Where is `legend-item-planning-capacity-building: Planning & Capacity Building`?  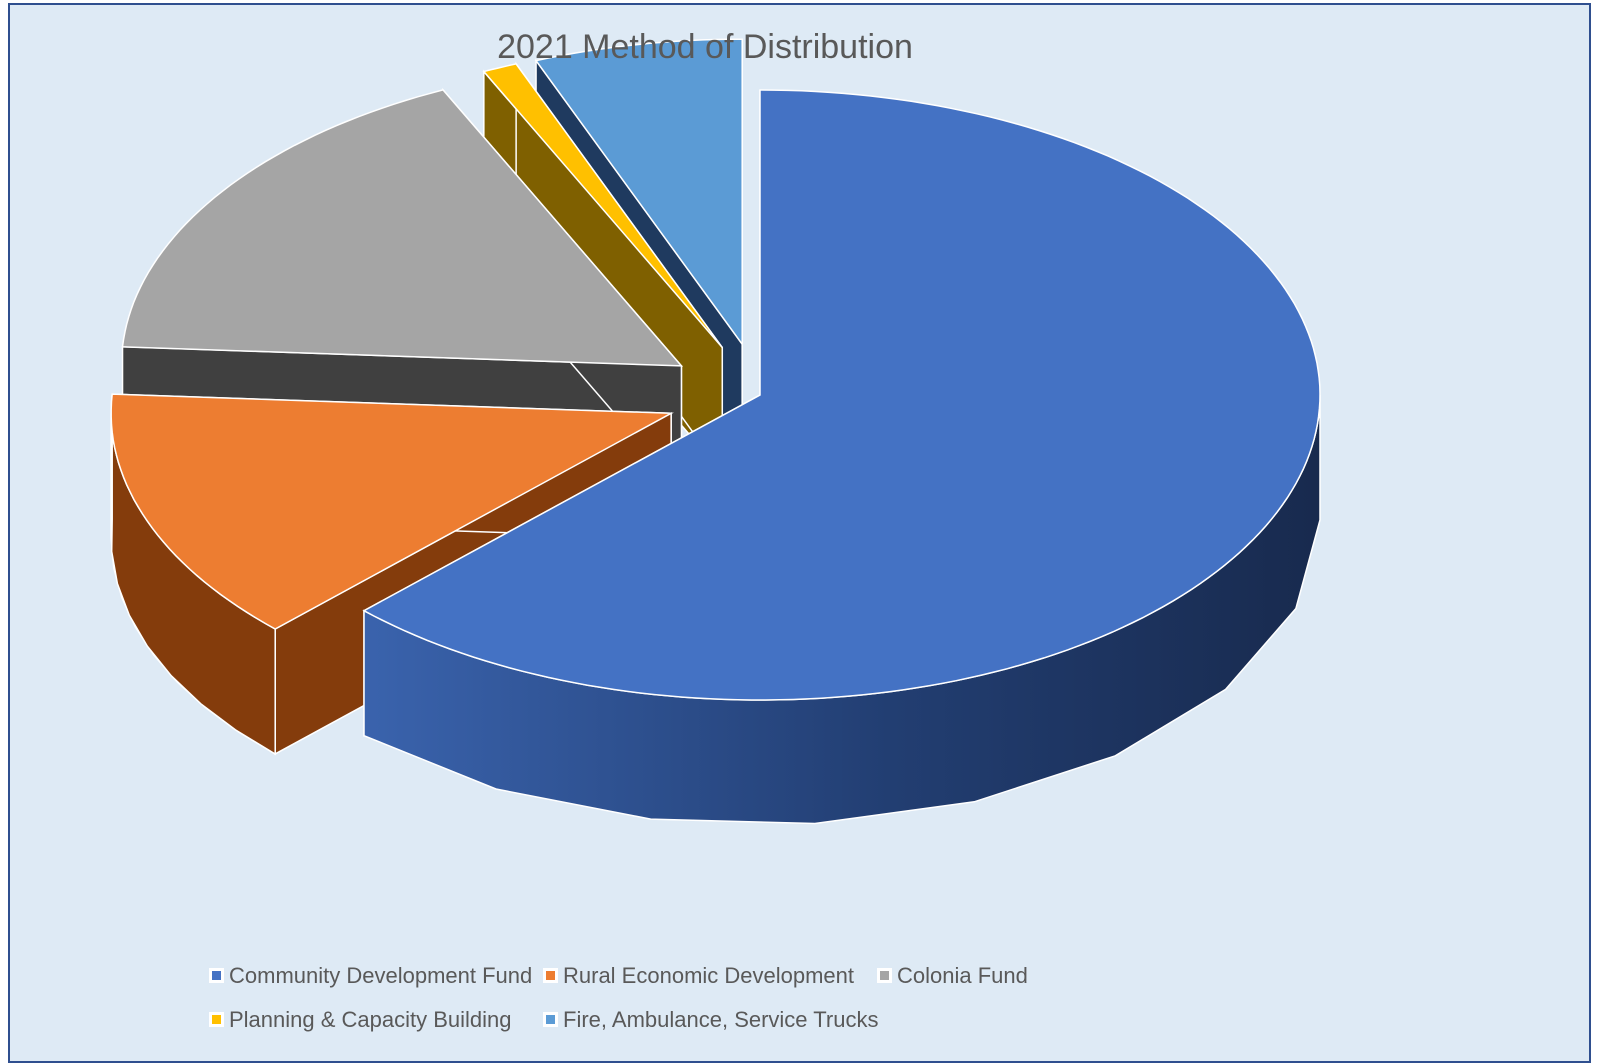 legend-item-planning-capacity-building: Planning & Capacity Building is located at coordinates (360, 1020).